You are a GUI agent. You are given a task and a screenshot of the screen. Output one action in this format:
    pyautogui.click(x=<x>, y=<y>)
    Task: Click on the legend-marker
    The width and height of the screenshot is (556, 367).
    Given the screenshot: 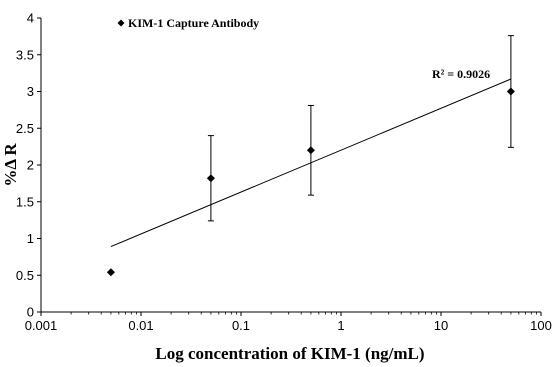 What is the action you would take?
    pyautogui.click(x=121, y=23)
    